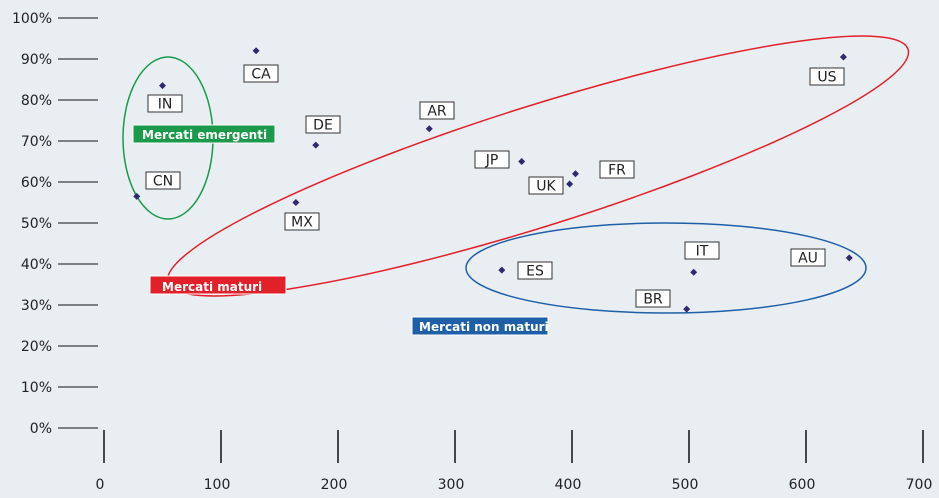 The width and height of the screenshot is (939, 498). What do you see at coordinates (256, 50) in the screenshot?
I see `data-point-ca` at bounding box center [256, 50].